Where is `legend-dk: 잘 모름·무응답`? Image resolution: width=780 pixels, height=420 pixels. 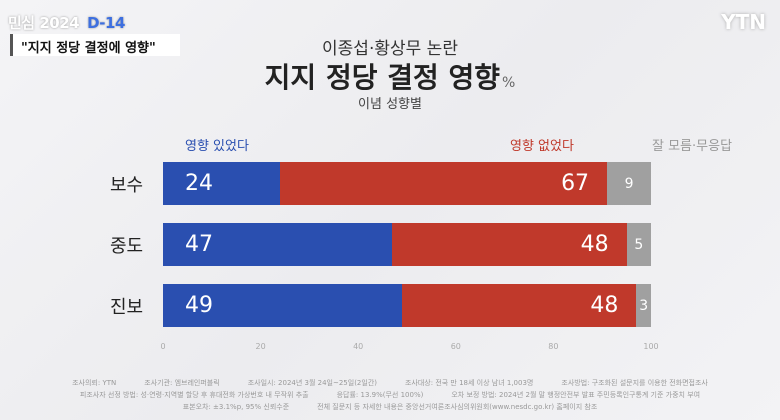 legend-dk: 잘 모름·무응답 is located at coordinates (692, 146).